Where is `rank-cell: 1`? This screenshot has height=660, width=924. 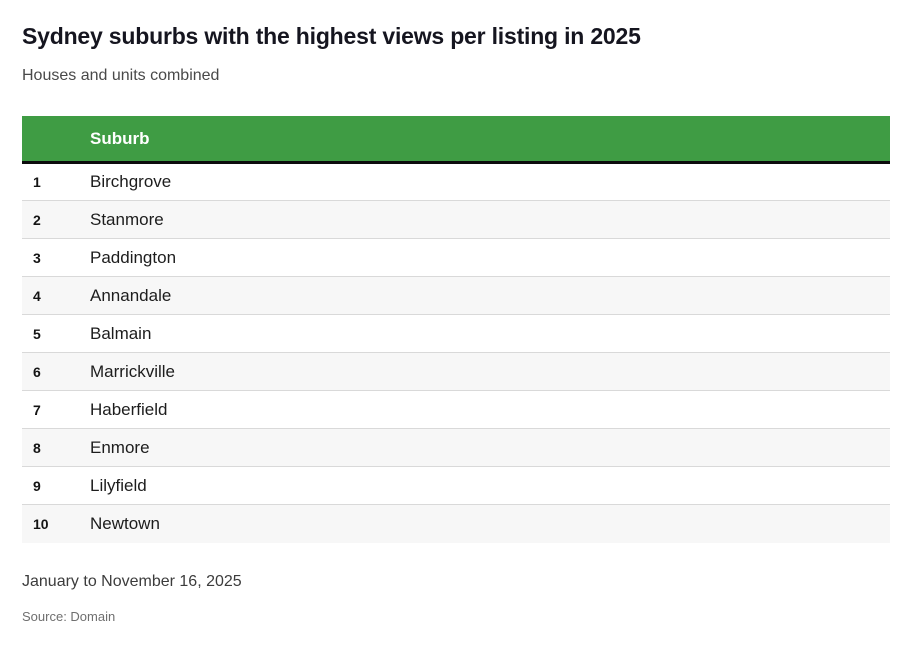
rank-cell: 1 is located at coordinates (37, 182).